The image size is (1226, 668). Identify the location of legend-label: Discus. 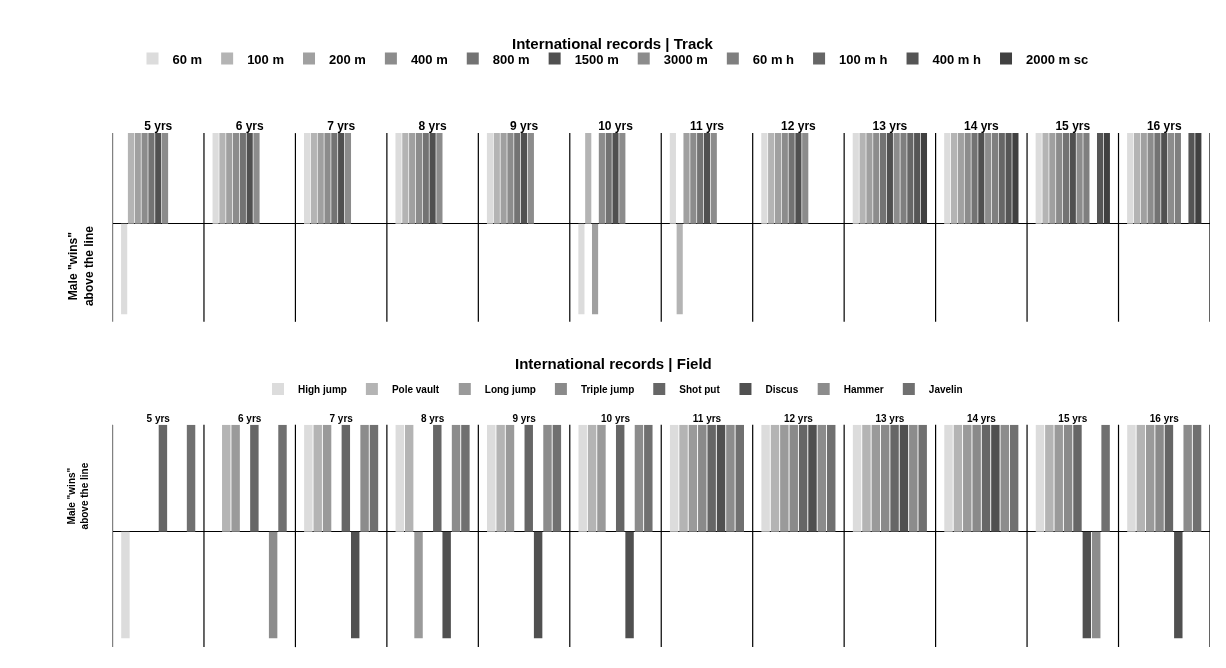
(782, 389).